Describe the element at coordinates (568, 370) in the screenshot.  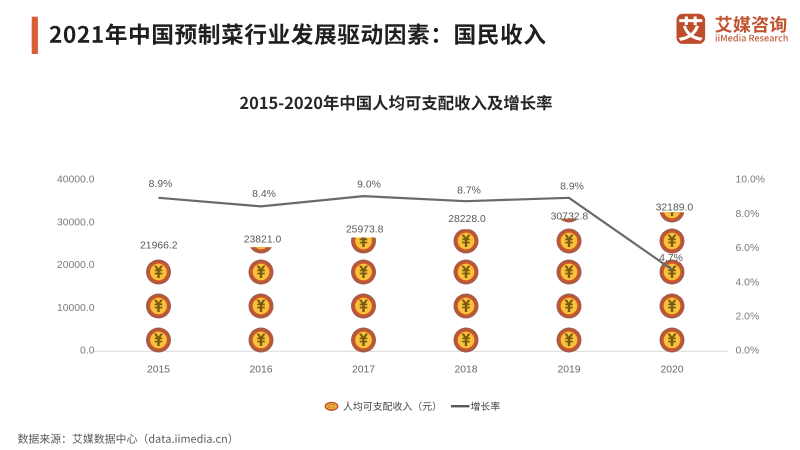
I see `svg-text: 2019` at that location.